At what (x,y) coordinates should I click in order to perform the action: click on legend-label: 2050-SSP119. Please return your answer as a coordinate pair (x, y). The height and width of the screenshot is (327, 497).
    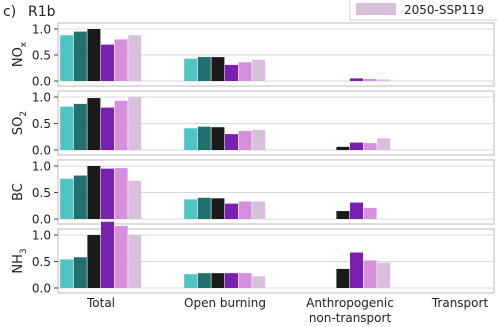
    Looking at the image, I should click on (444, 10).